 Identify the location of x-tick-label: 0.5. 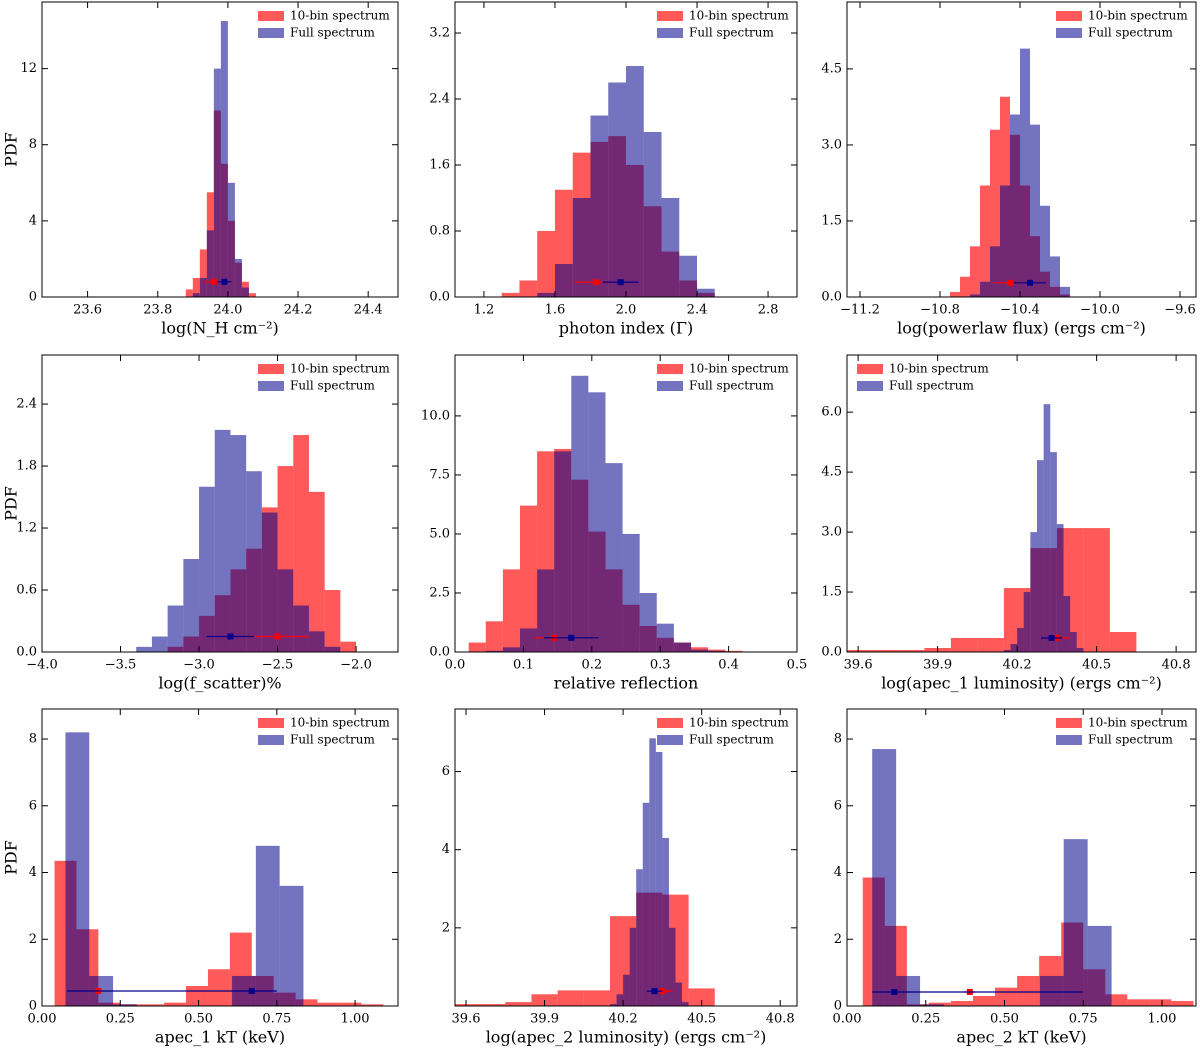
(797, 665).